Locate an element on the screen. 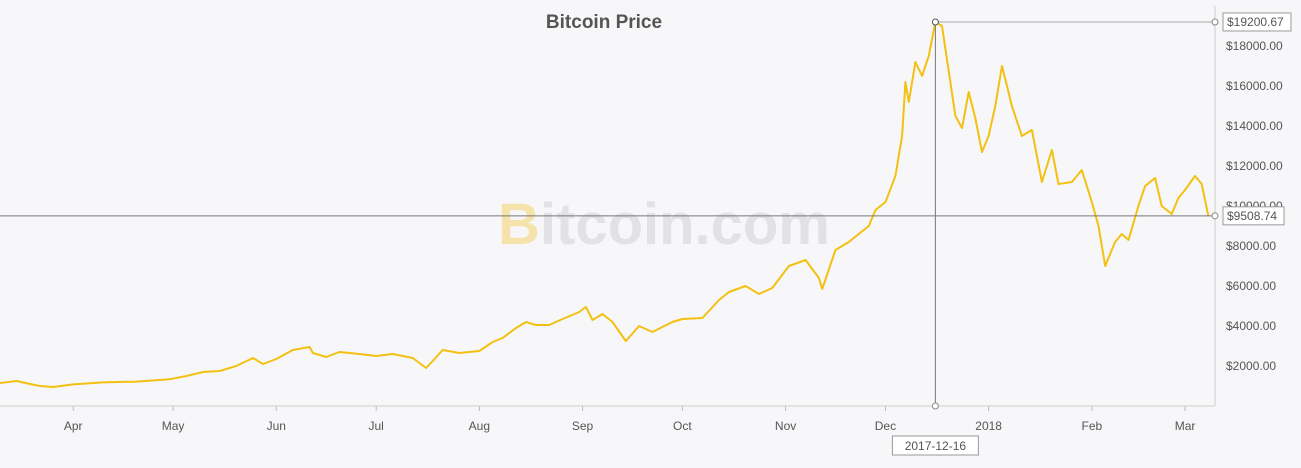  x-axis-ticks: Apr May Jun Jul Aug Sep Oct Nov Dec 2018 Feb Mar is located at coordinates (629, 419).